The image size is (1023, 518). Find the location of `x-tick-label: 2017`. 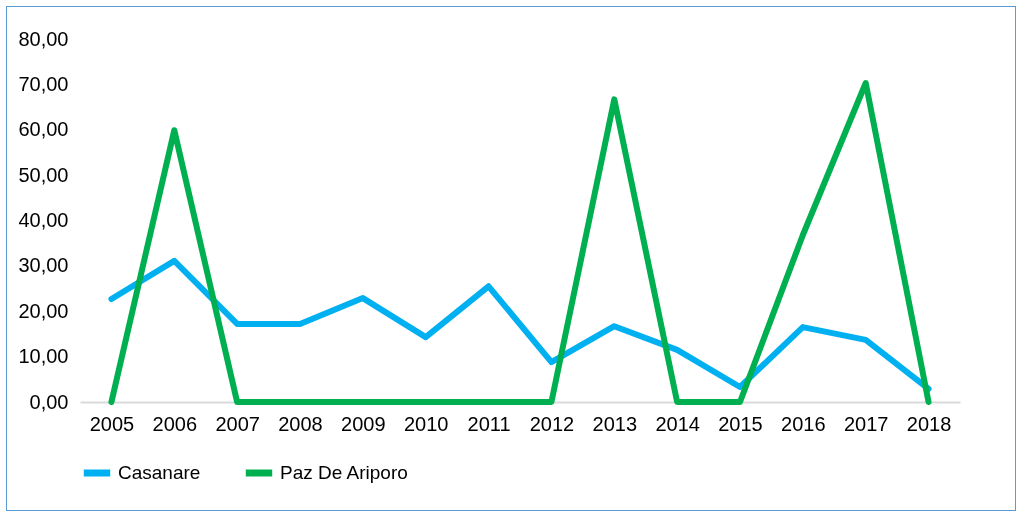

x-tick-label: 2017 is located at coordinates (866, 423).